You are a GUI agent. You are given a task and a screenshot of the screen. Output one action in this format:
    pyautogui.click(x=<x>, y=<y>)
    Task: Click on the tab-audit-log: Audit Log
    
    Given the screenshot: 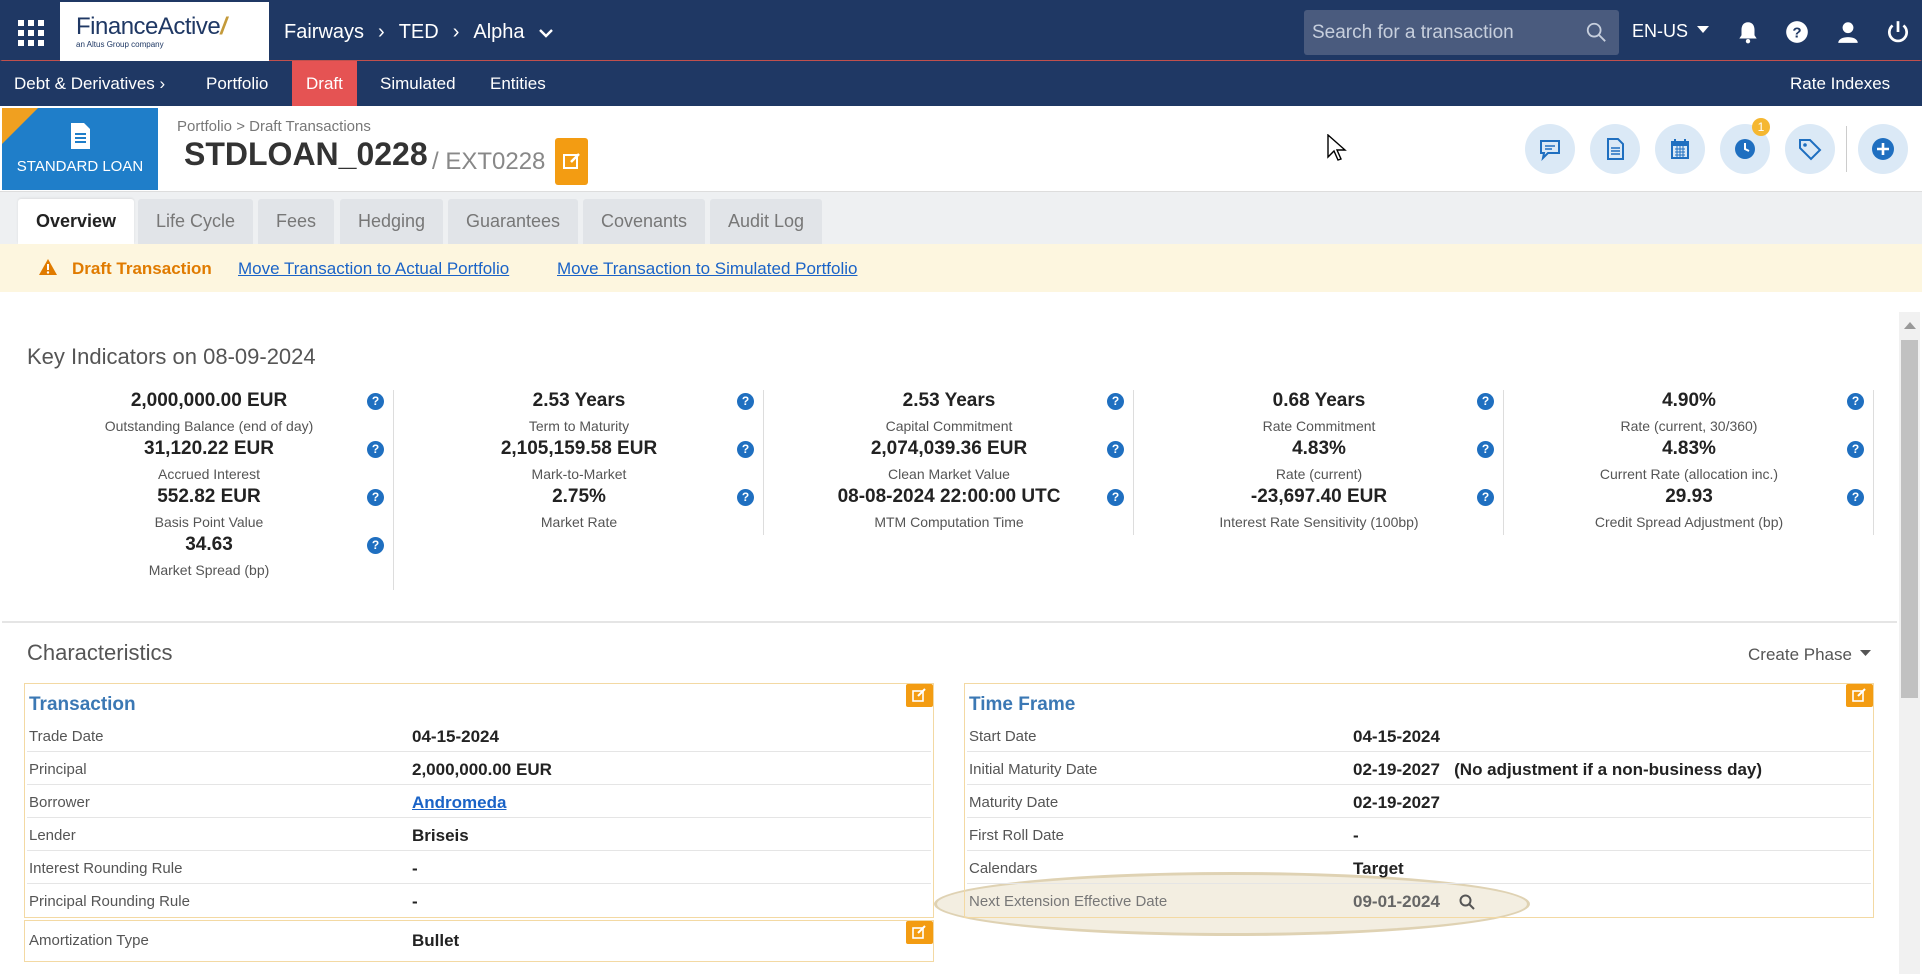 What is the action you would take?
    pyautogui.click(x=766, y=221)
    